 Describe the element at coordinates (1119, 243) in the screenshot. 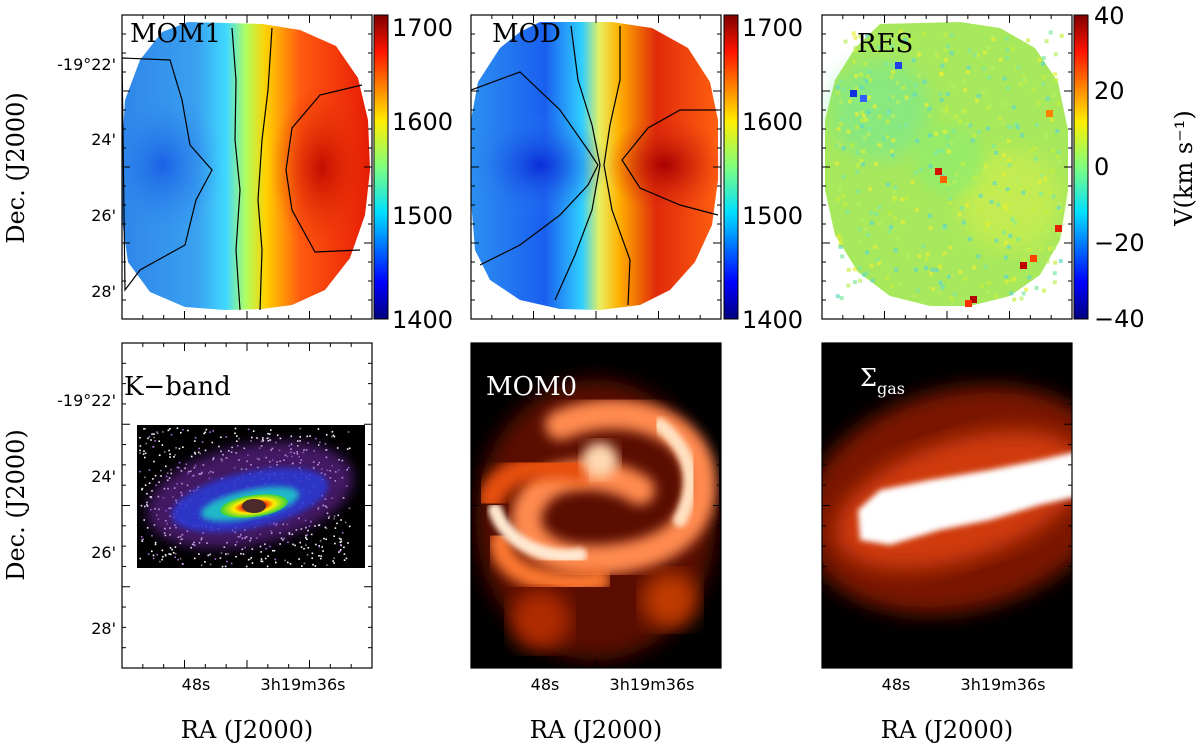

I see `res-colorbar-tick: −20` at that location.